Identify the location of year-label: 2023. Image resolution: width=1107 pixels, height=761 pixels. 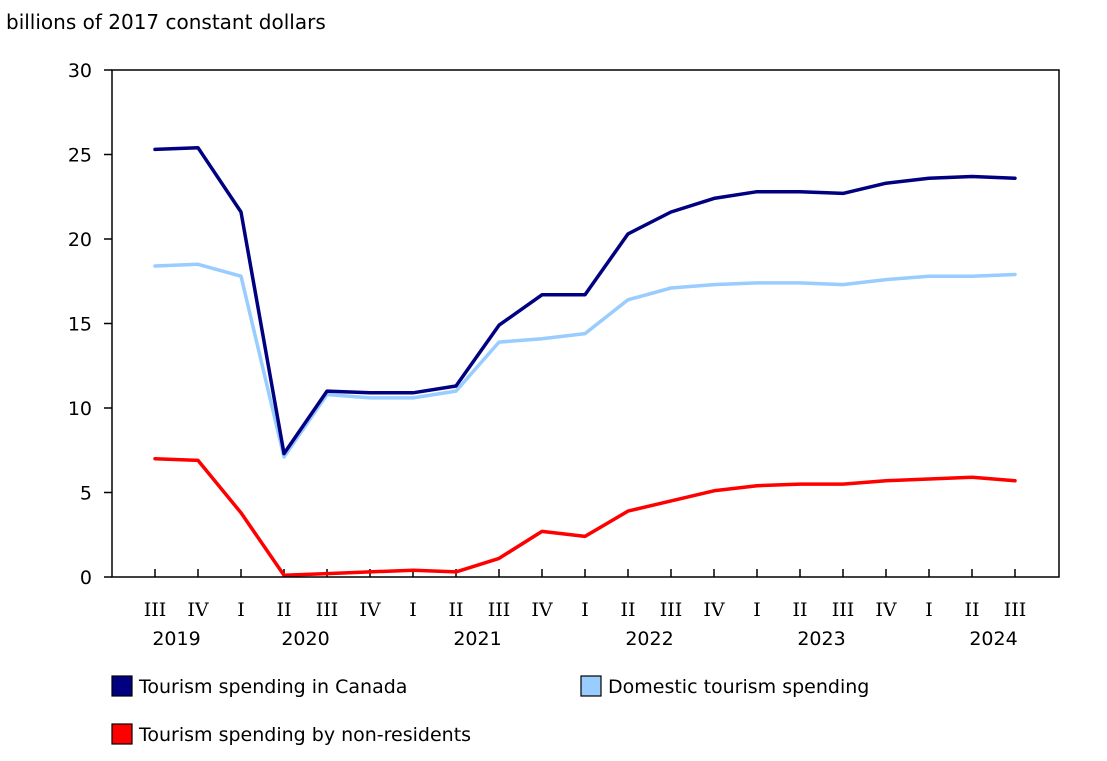
(821, 639).